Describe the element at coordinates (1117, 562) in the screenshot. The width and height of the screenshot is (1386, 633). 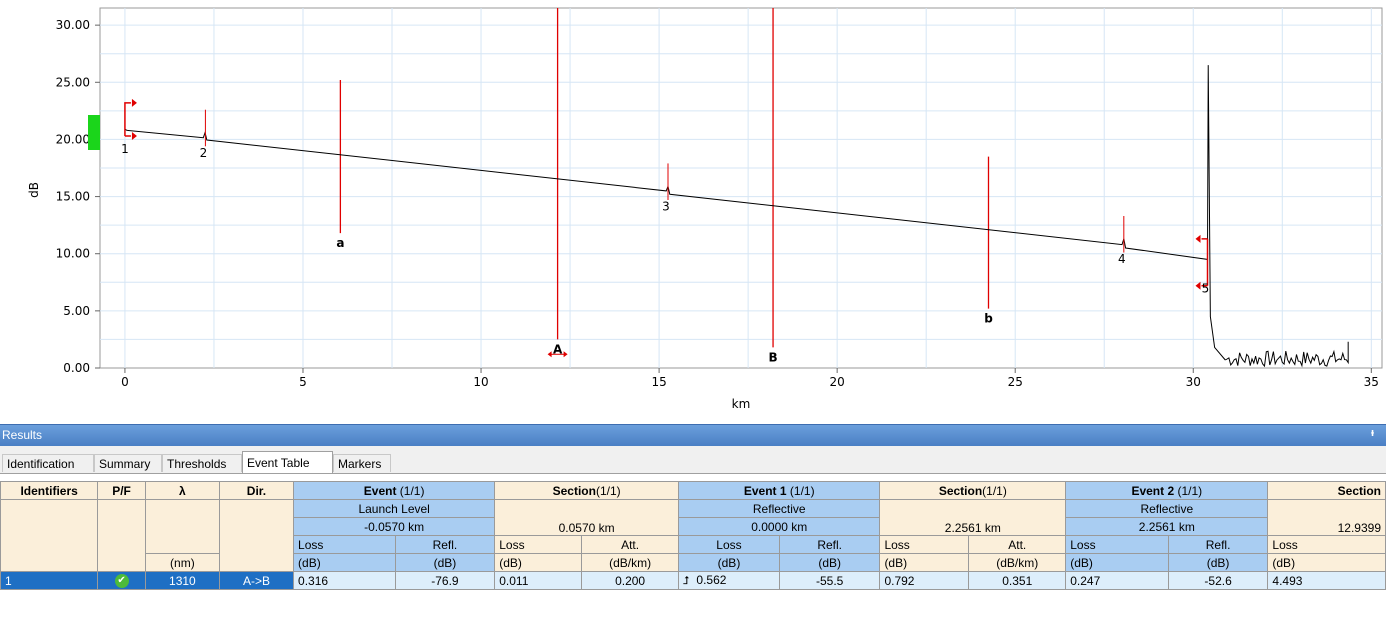
I see `event-2-loss-unit: (dB)` at that location.